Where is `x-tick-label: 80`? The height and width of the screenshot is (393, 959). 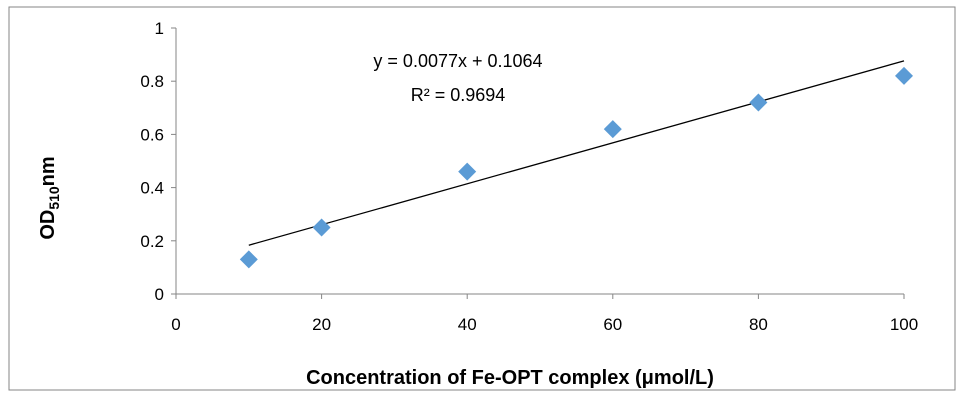
x-tick-label: 80 is located at coordinates (758, 324).